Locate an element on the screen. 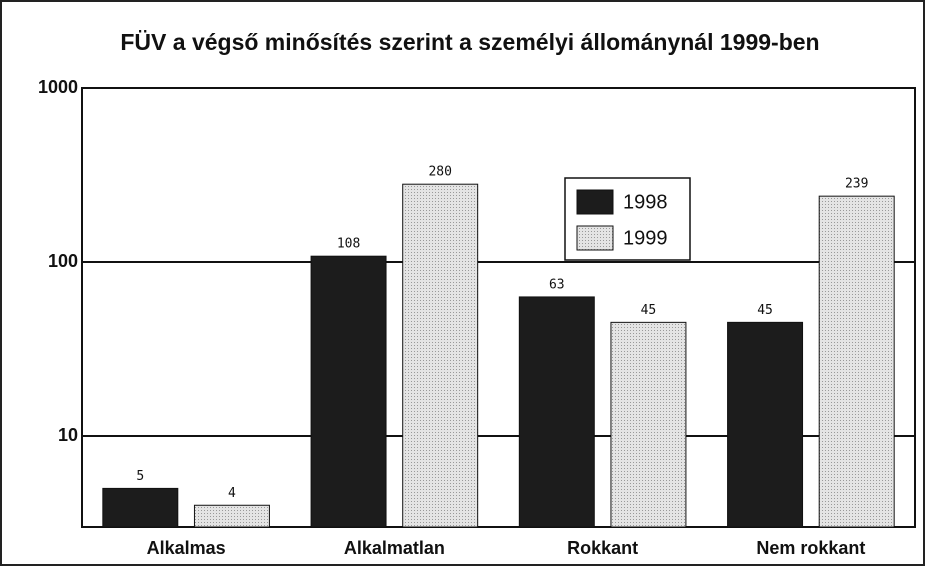 The image size is (925, 566). legend-label: 1998 is located at coordinates (645, 202).